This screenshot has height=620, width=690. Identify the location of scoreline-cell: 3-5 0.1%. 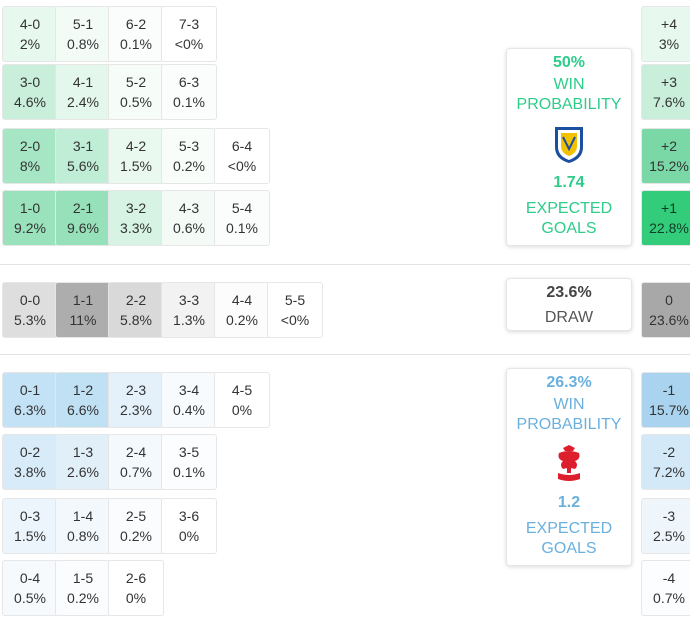
(189, 462).